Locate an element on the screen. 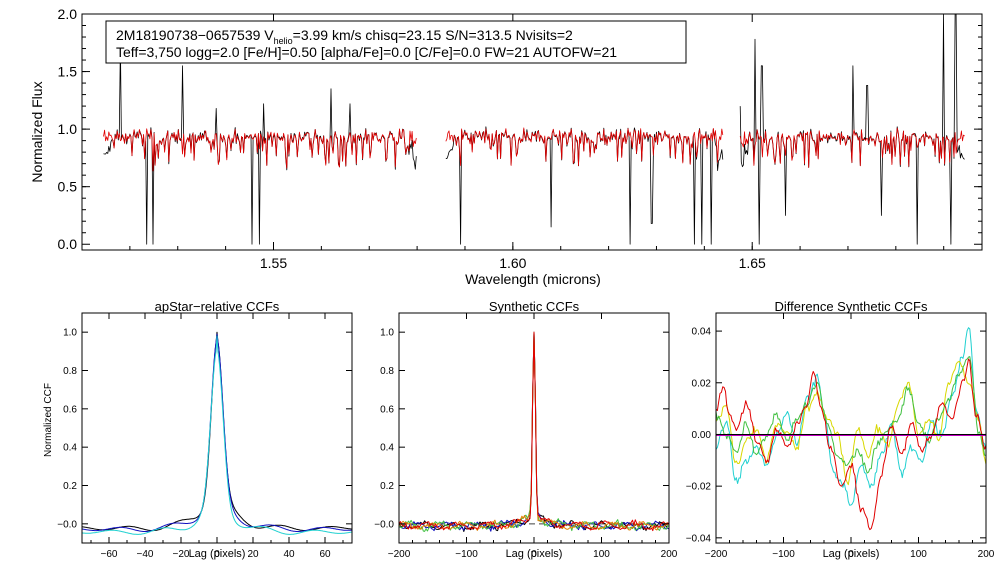 Image resolution: width=1008 pixels, height=576 pixels. apstar-ccf-xlabel: Lag (pixels) is located at coordinates (217, 554).